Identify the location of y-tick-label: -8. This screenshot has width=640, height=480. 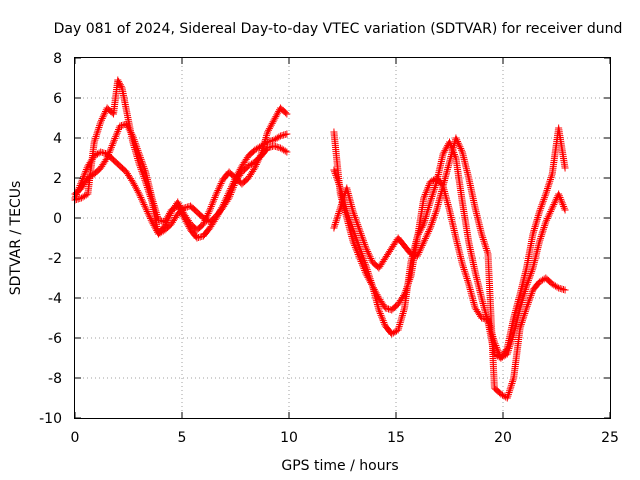
(55, 379).